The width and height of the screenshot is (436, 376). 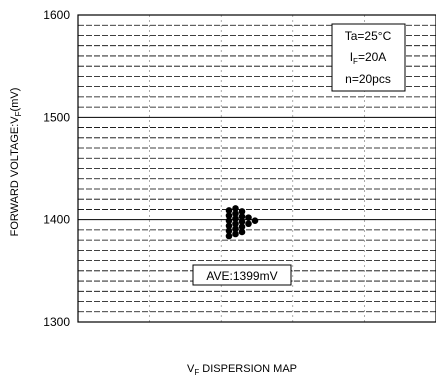 I want to click on data-points, so click(x=242, y=222).